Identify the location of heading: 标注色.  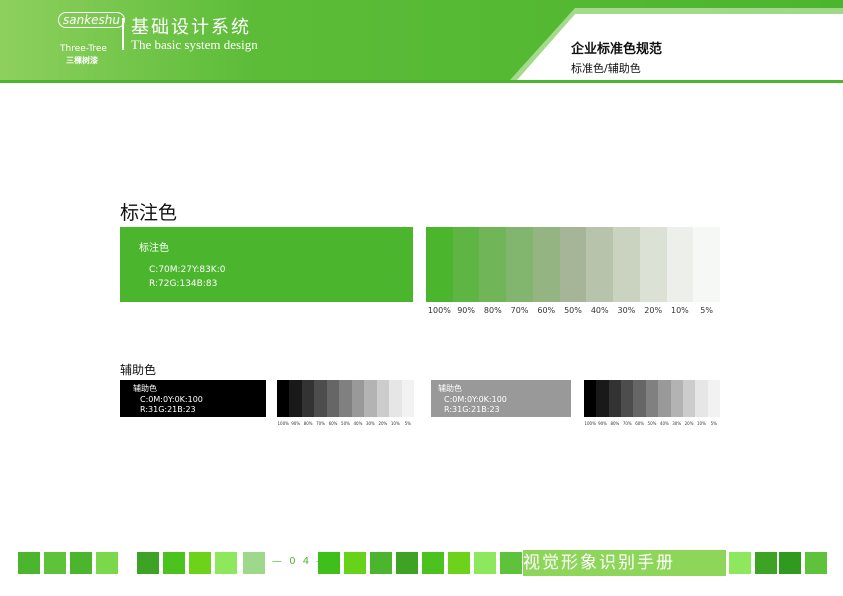
(149, 213).